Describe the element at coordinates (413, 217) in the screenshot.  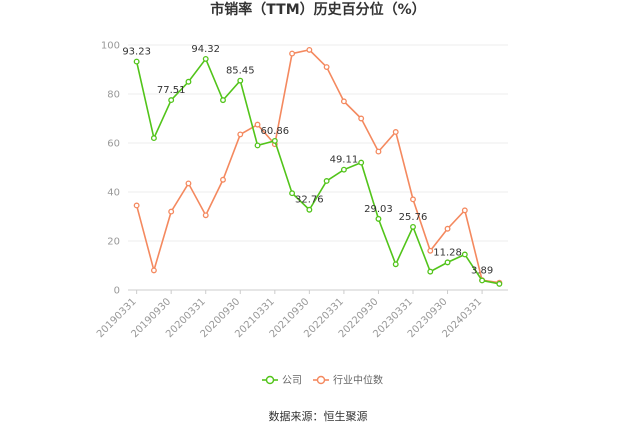
I see `data-label: 25.76` at that location.